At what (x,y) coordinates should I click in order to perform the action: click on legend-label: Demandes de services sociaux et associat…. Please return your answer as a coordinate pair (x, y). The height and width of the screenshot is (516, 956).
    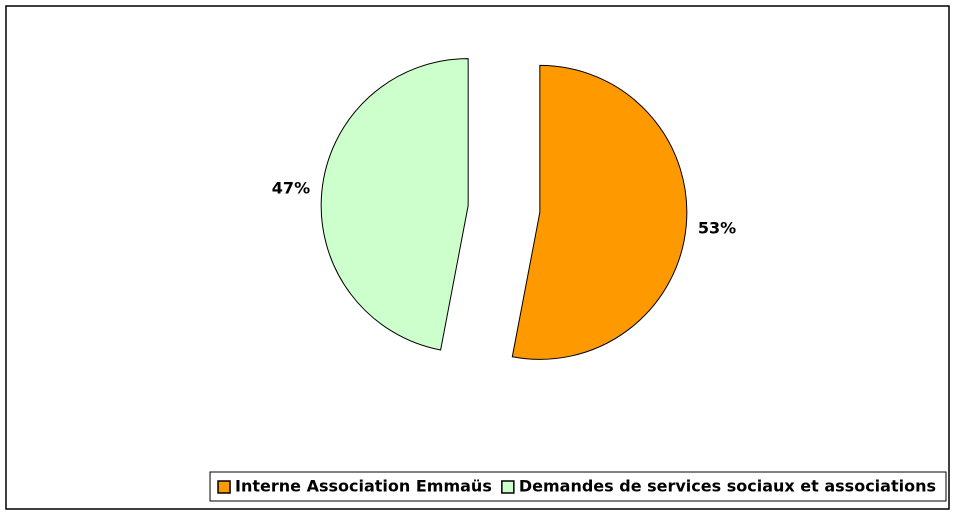
    Looking at the image, I should click on (727, 486).